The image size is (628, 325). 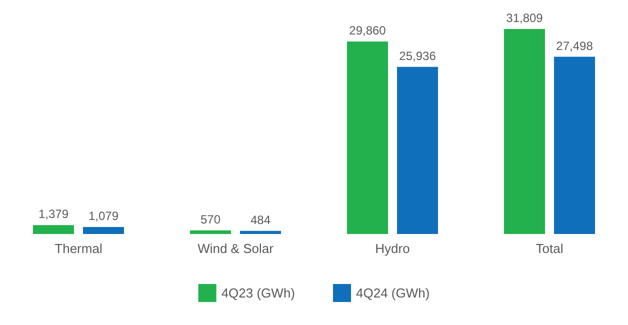 I want to click on data-label: 25,936, so click(x=417, y=55).